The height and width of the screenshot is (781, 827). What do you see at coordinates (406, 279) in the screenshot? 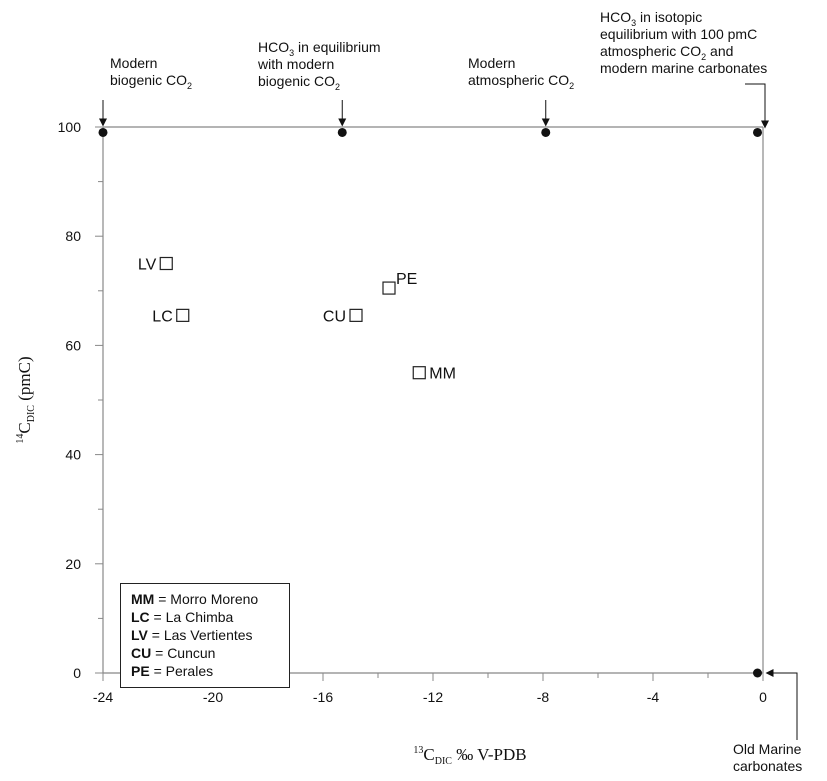
I see `data-point-label: PE` at bounding box center [406, 279].